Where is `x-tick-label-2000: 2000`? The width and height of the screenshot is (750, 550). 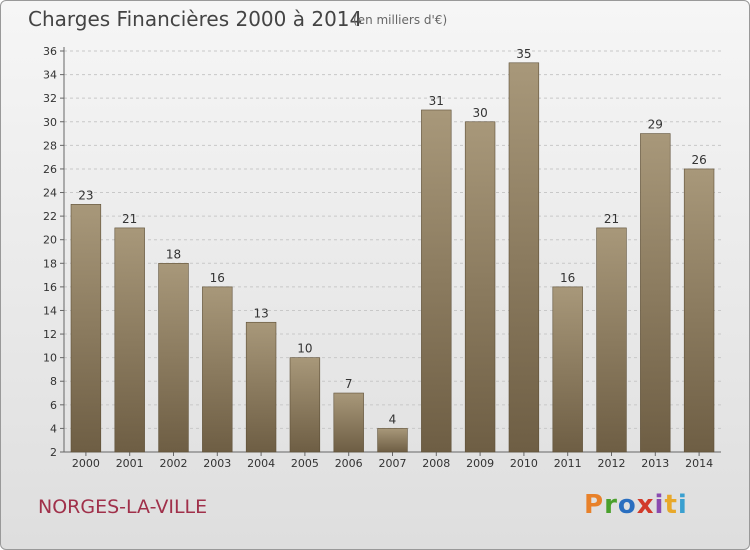 x-tick-label-2000: 2000 is located at coordinates (86, 463).